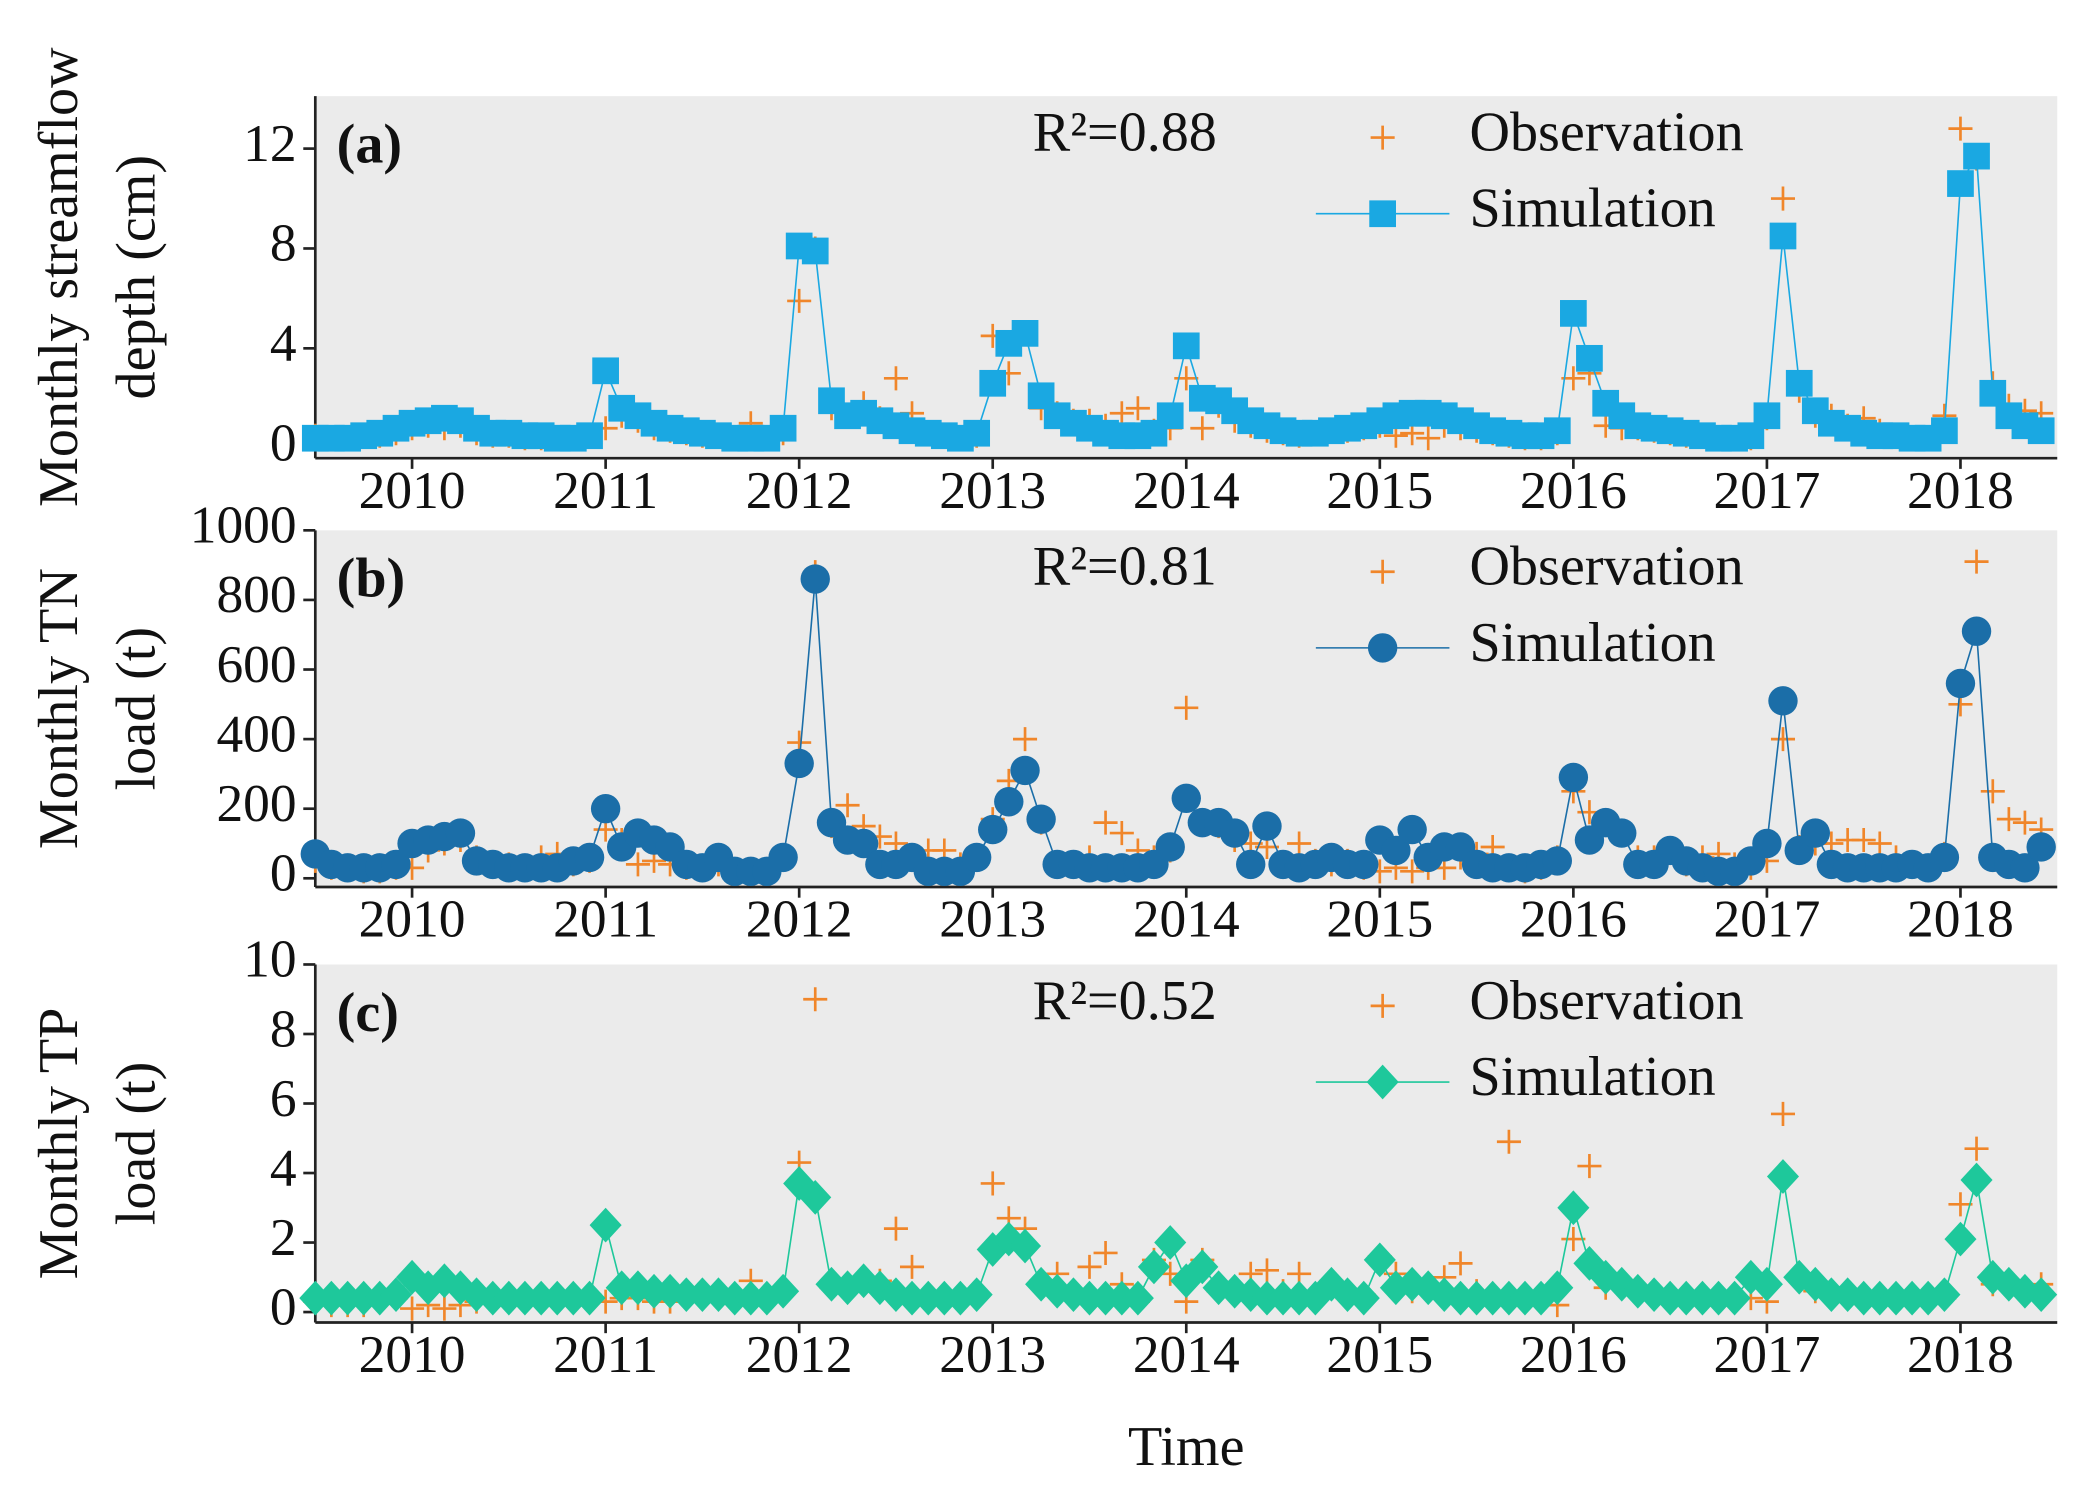  I want to click on x-tick-label: 2011, so click(605, 1354).